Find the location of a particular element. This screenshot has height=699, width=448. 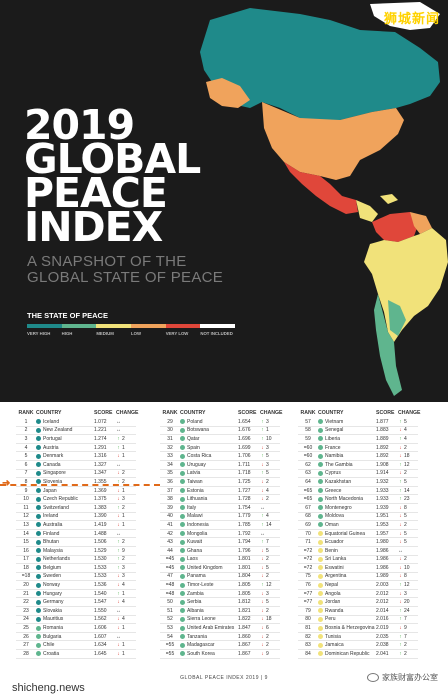

watermark-text: 家族财富办公室 is located at coordinates (410, 677).